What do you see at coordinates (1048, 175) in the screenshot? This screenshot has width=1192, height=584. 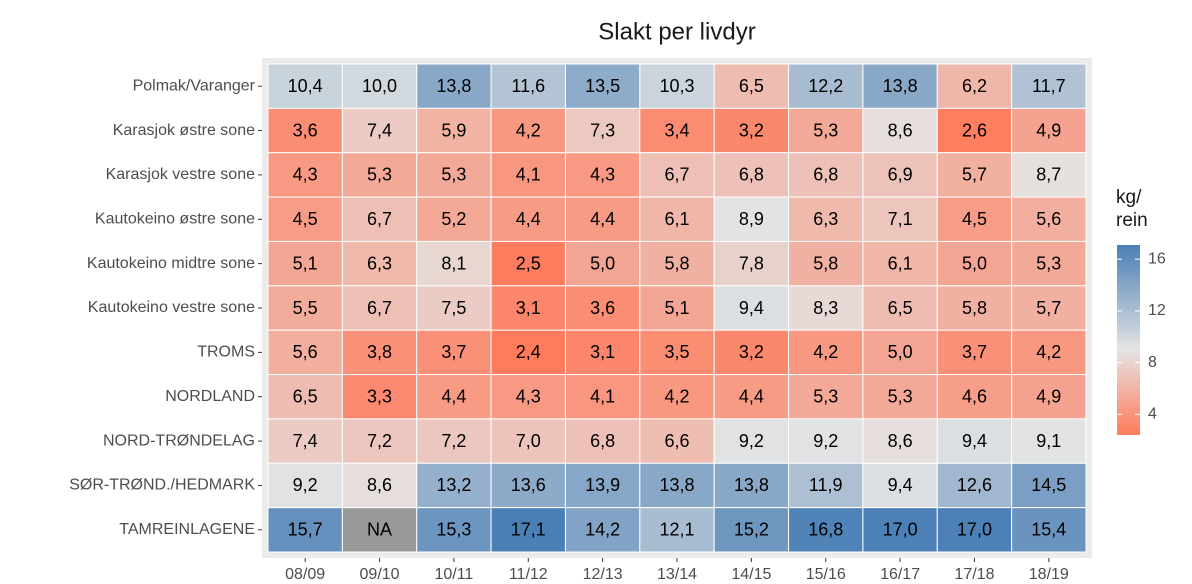 I see `cell-label: 8,7` at bounding box center [1048, 175].